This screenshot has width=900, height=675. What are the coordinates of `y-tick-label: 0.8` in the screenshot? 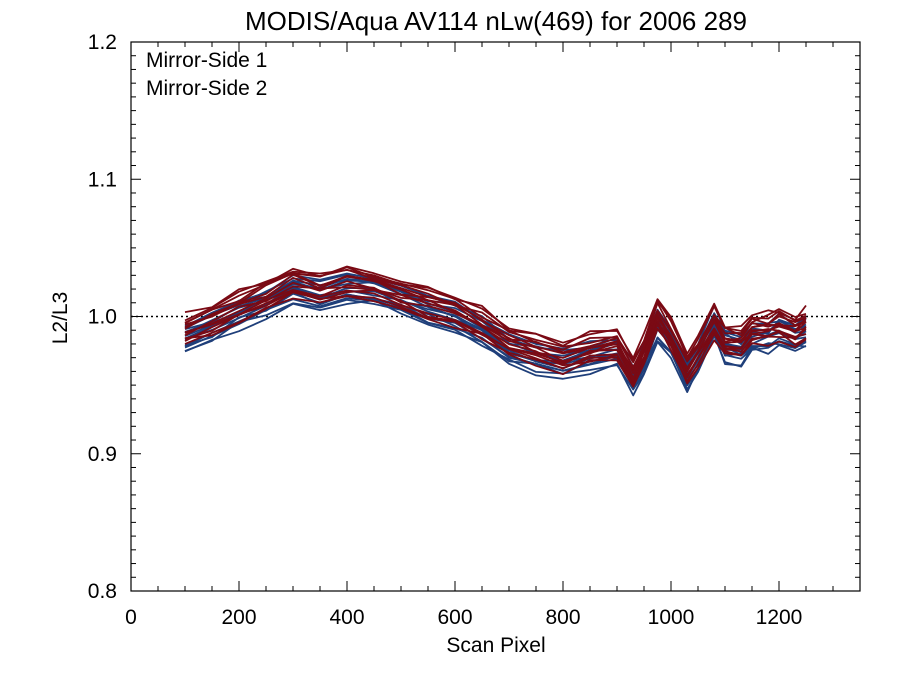 It's located at (102, 591).